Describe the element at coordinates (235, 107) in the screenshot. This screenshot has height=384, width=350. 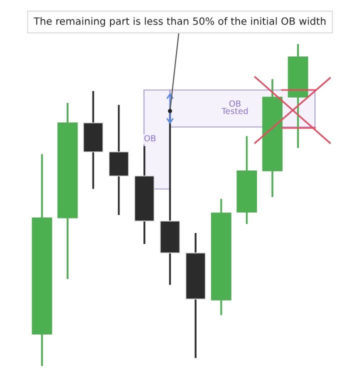
I see `annotation: OB Tested` at that location.